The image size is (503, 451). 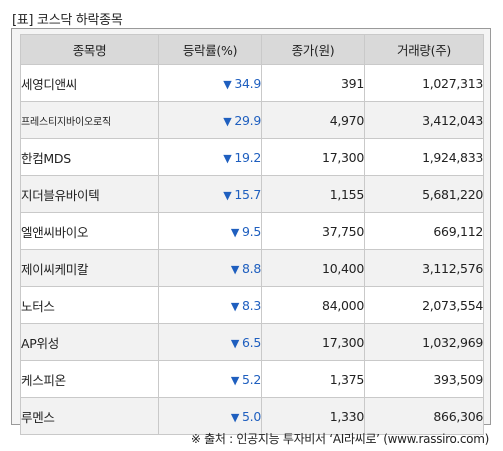 I want to click on table-row: 프레스티지바이오로직 ▼ 29.9 4,970 3,412,043, so click(x=252, y=120).